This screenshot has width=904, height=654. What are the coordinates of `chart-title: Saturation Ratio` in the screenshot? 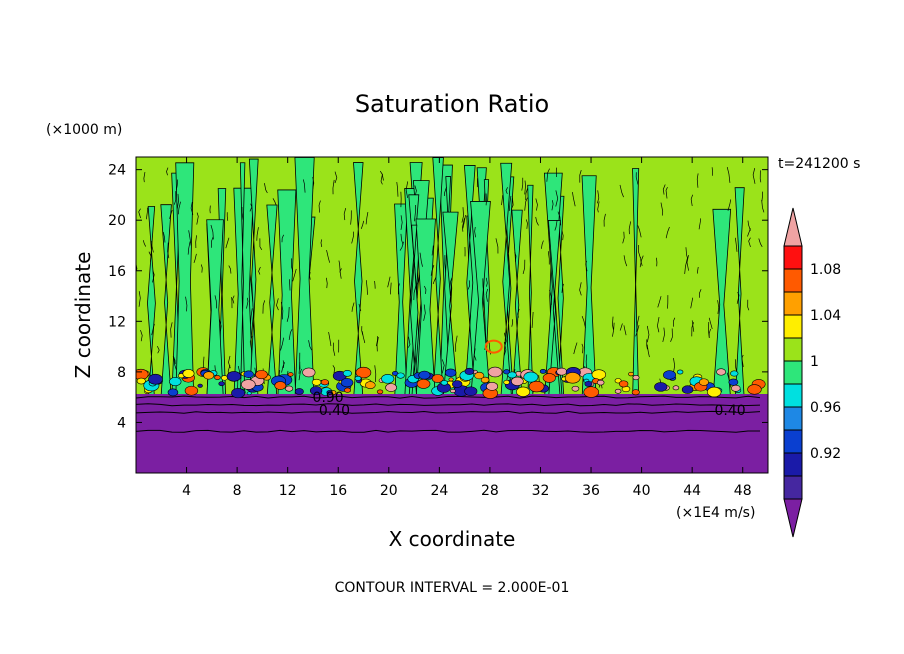 It's located at (452, 104).